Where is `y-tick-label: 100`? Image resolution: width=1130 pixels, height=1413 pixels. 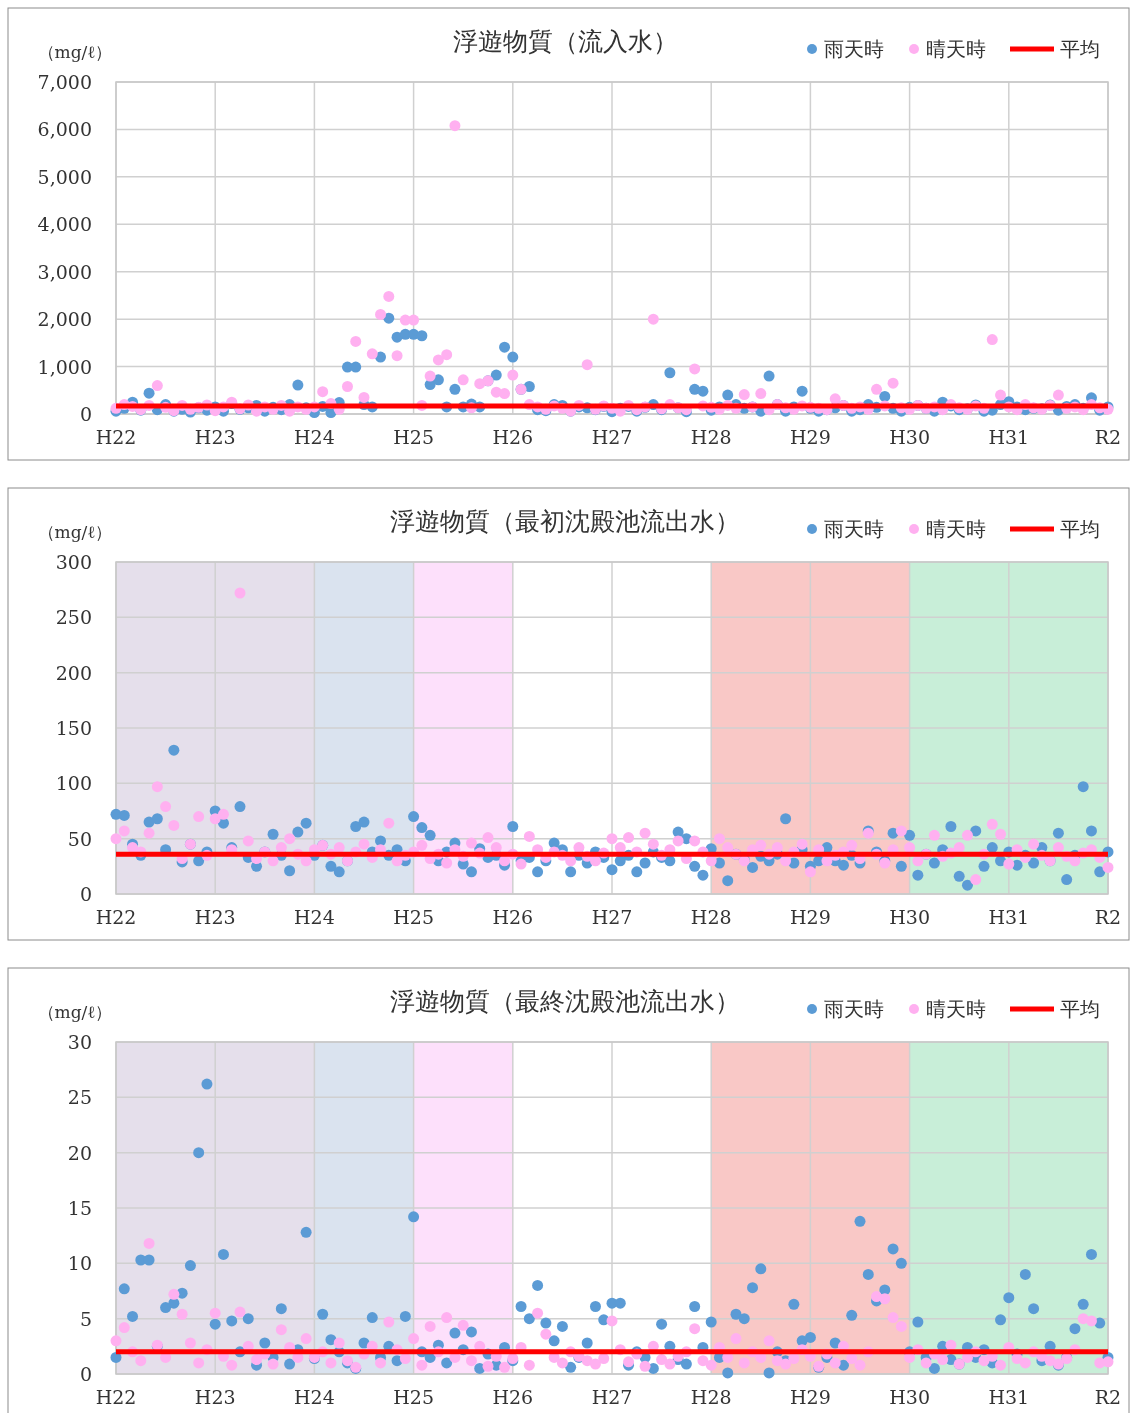
y-tick-label: 100 is located at coordinates (73, 783).